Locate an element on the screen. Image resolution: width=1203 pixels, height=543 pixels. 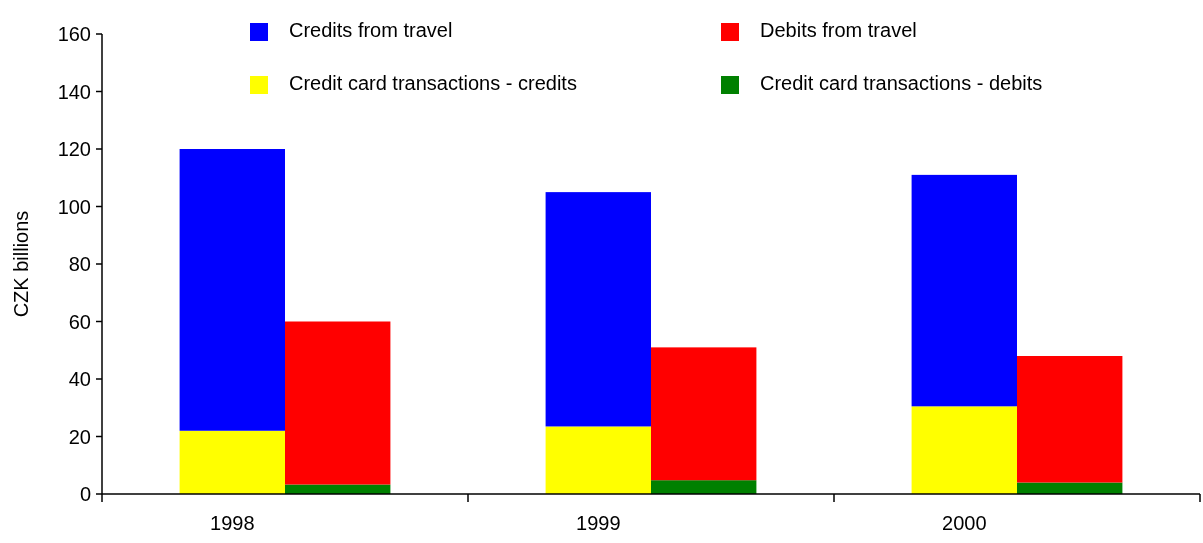
y-tick-label: 160 is located at coordinates (74, 34).